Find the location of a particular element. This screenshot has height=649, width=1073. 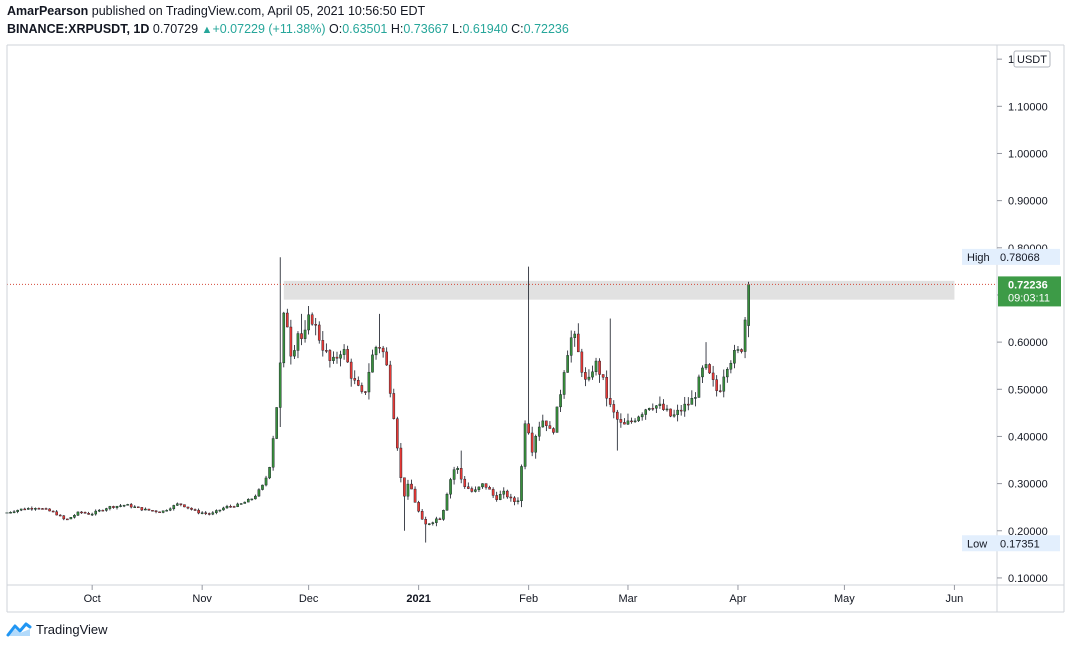

currency-label-box is located at coordinates (1032, 59).